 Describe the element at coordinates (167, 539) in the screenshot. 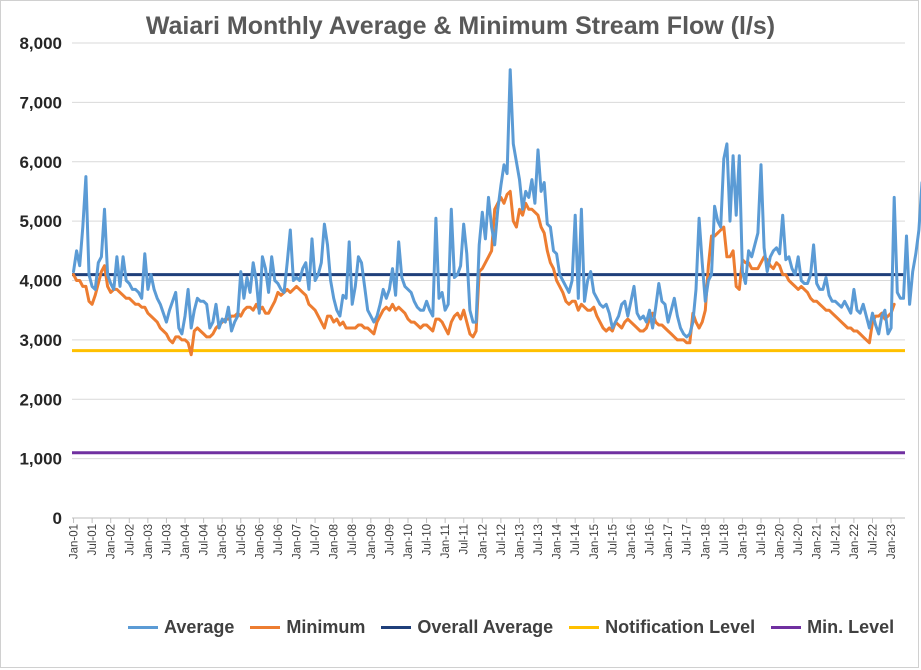

I see `x-tick-label: Jul-03` at that location.